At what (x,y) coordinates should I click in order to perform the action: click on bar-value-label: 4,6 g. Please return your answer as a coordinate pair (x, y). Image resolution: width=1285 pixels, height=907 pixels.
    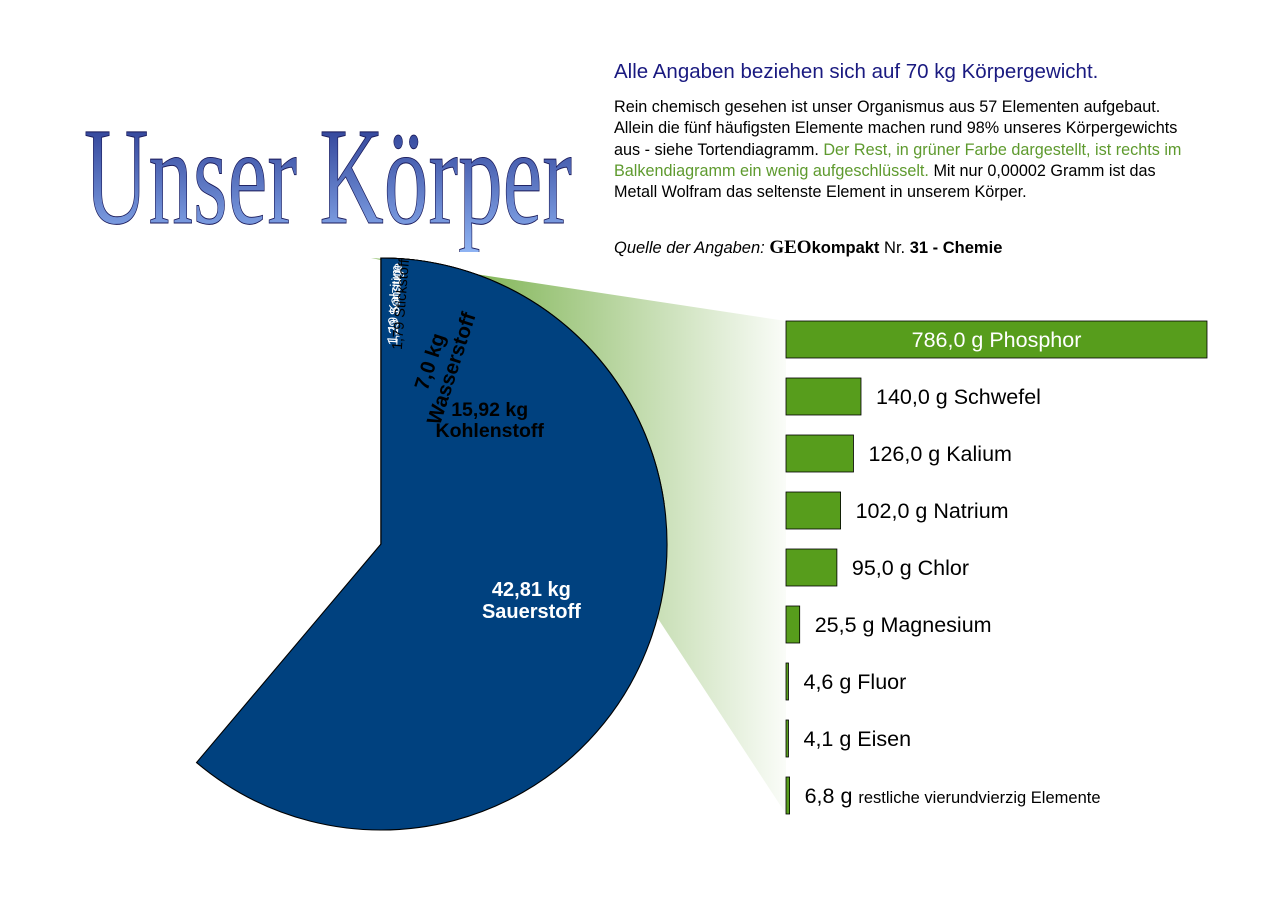
    Looking at the image, I should click on (831, 682).